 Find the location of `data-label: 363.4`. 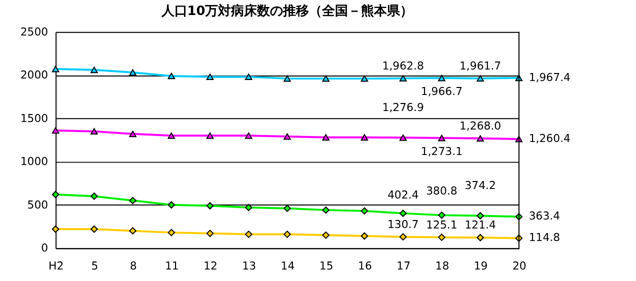

data-label: 363.4 is located at coordinates (544, 216).